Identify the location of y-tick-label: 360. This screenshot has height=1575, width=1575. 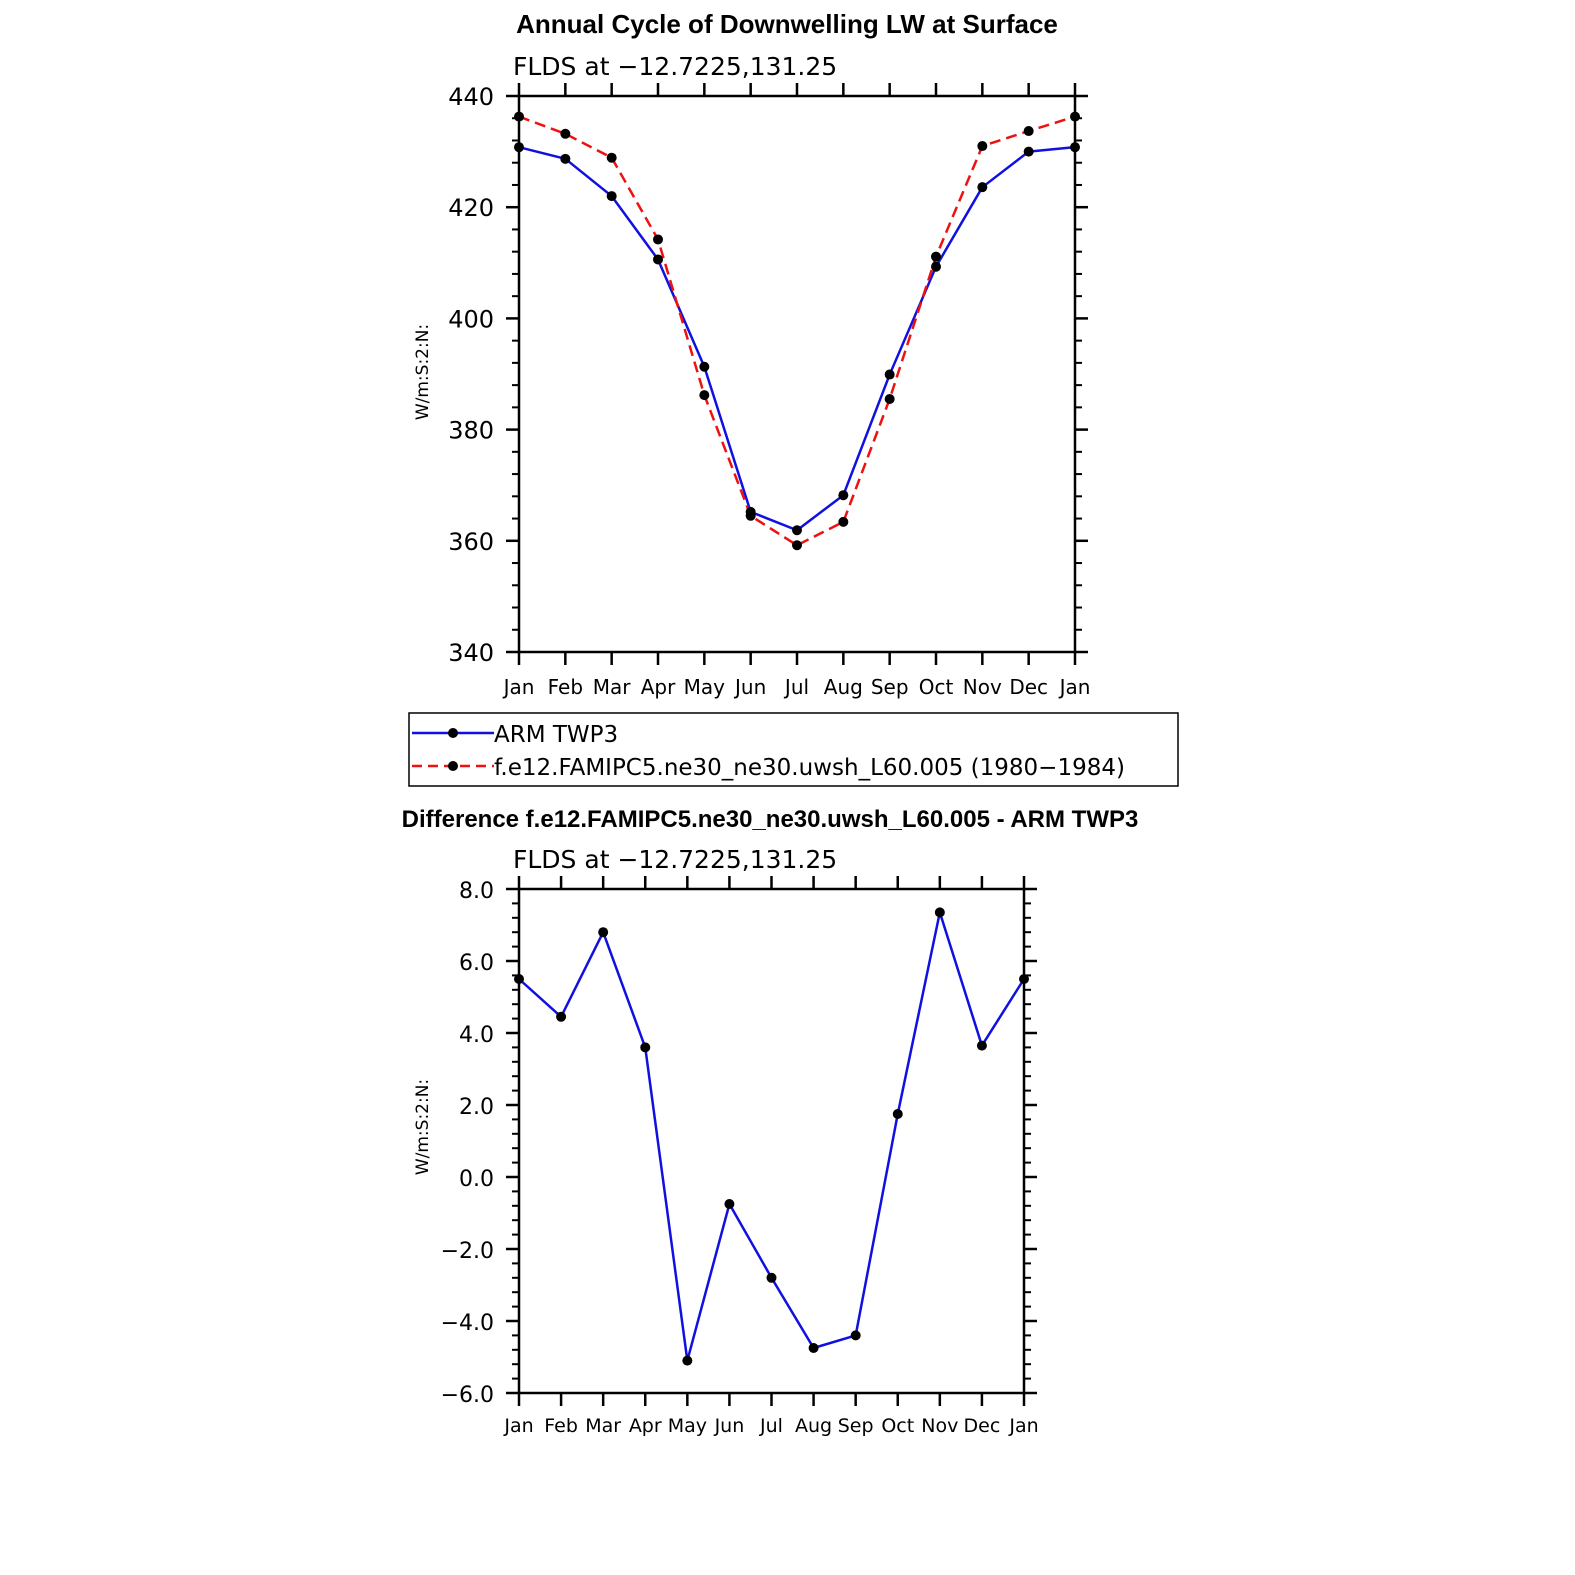
(471, 542).